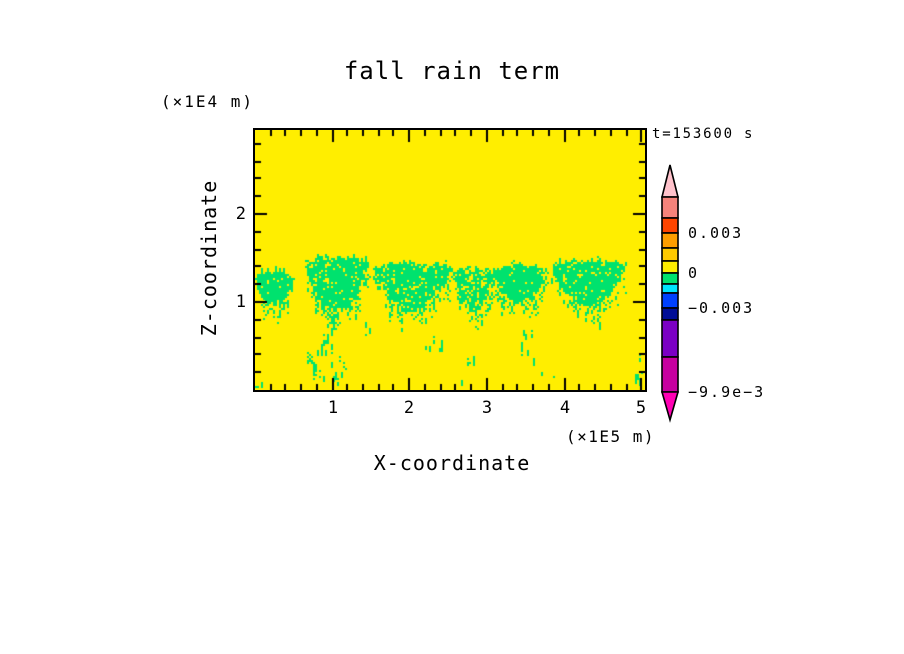  What do you see at coordinates (727, 392) in the screenshot?
I see `colorbar-tick-label: −9.9e−3` at bounding box center [727, 392].